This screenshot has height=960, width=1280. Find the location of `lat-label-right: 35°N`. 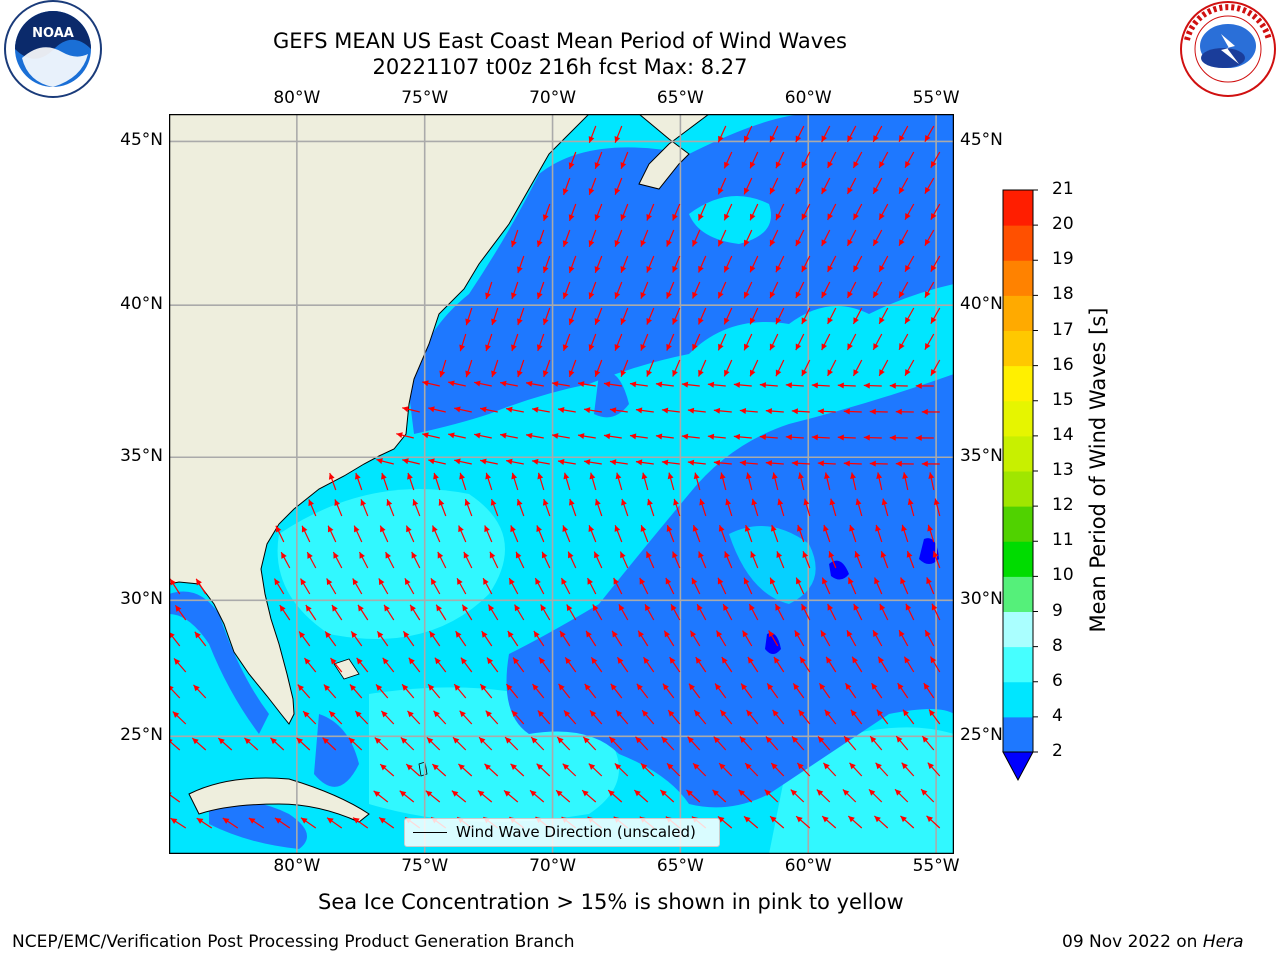

lat-label-right: 35°N is located at coordinates (981, 456).